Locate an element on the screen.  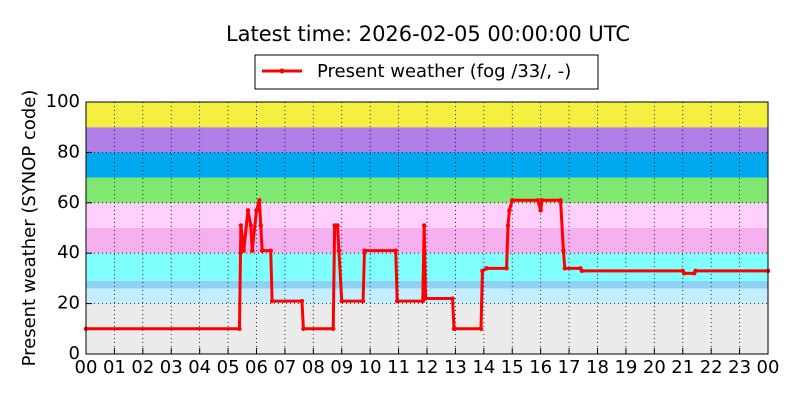
x-tick-label: 10 is located at coordinates (370, 367).